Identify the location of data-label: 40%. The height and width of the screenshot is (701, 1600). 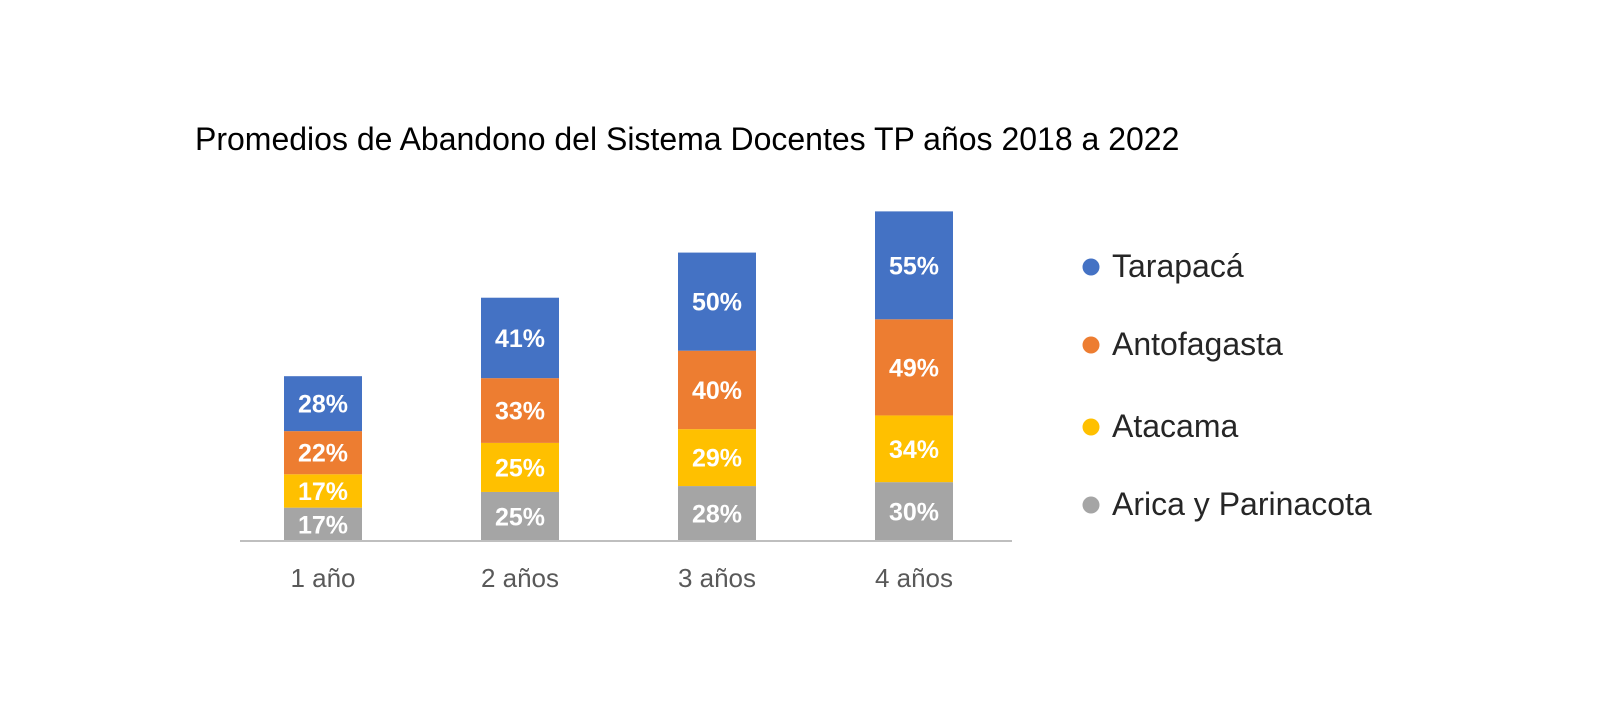
(717, 391).